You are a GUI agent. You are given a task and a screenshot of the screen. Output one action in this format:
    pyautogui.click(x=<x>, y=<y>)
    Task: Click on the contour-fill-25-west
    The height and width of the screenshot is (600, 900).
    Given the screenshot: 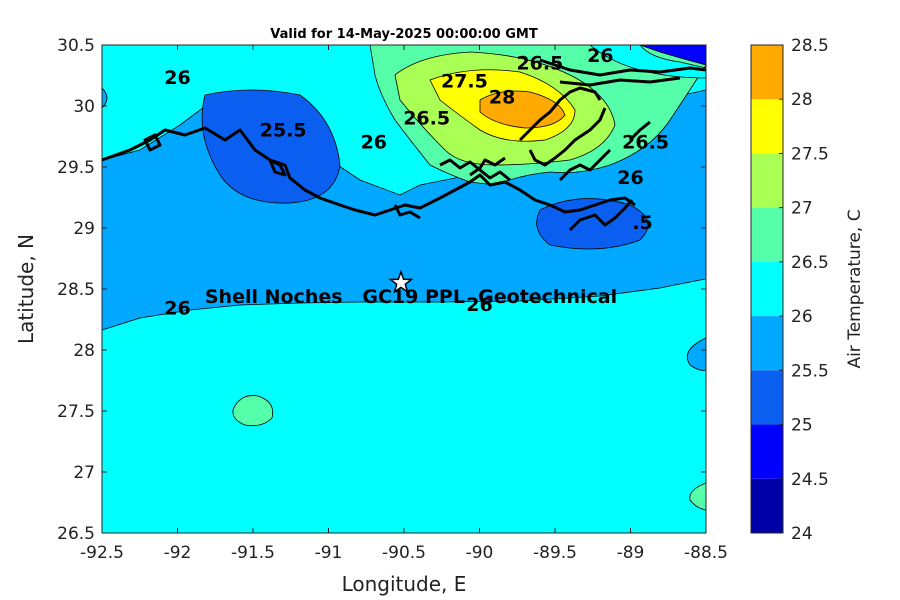 What is the action you would take?
    pyautogui.click(x=271, y=146)
    